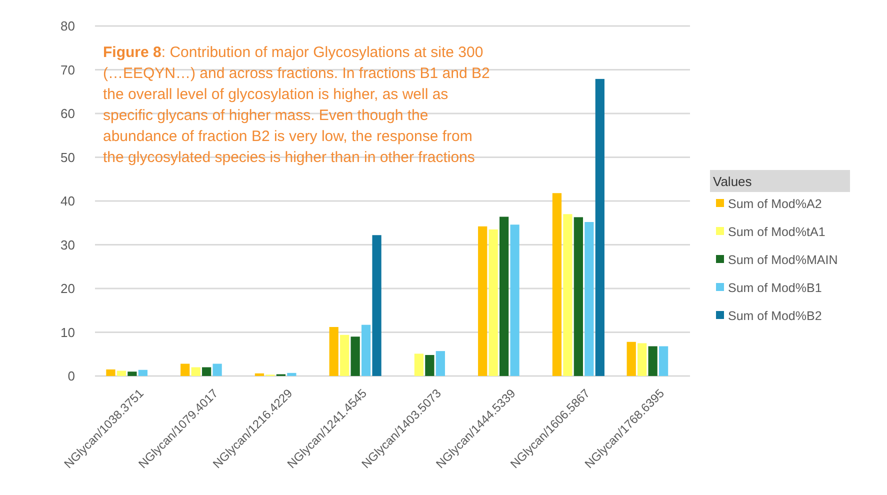 This screenshot has width=887, height=495. Describe the element at coordinates (775, 288) in the screenshot. I see `legend-label: Sum of Mod%B1` at that location.